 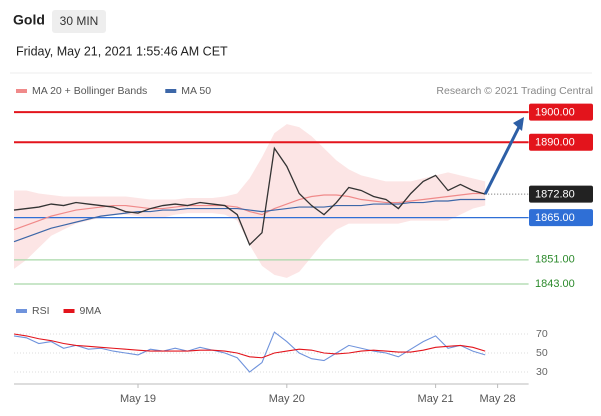 I want to click on y-tick-label: 30, so click(x=542, y=372).